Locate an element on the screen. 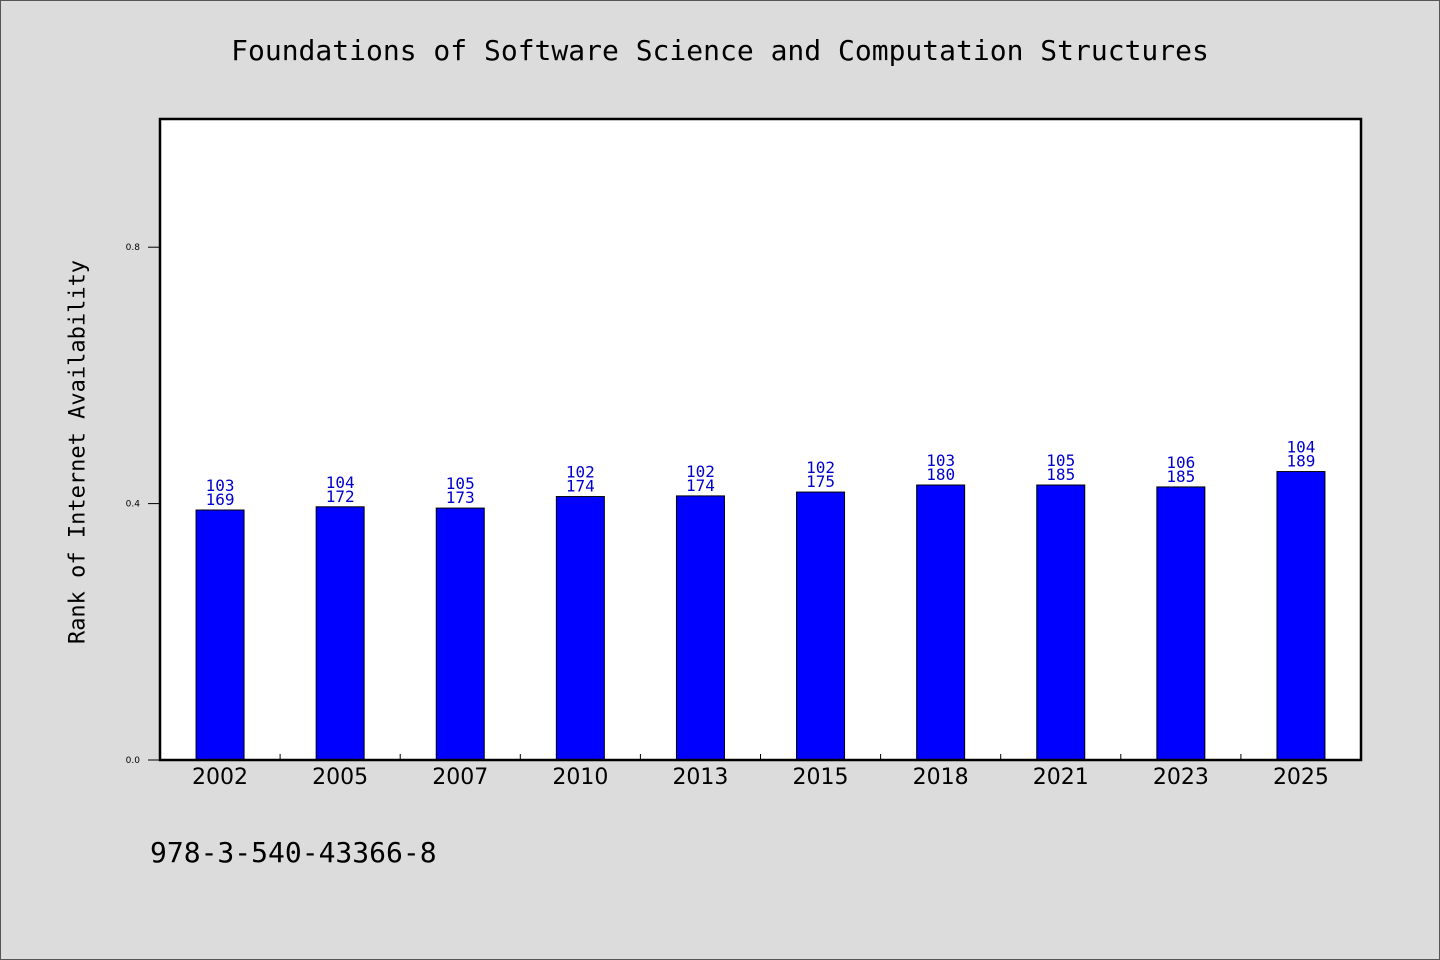 Image resolution: width=1440 pixels, height=960 pixels. x-tick-label-2002: 2002 is located at coordinates (220, 777).